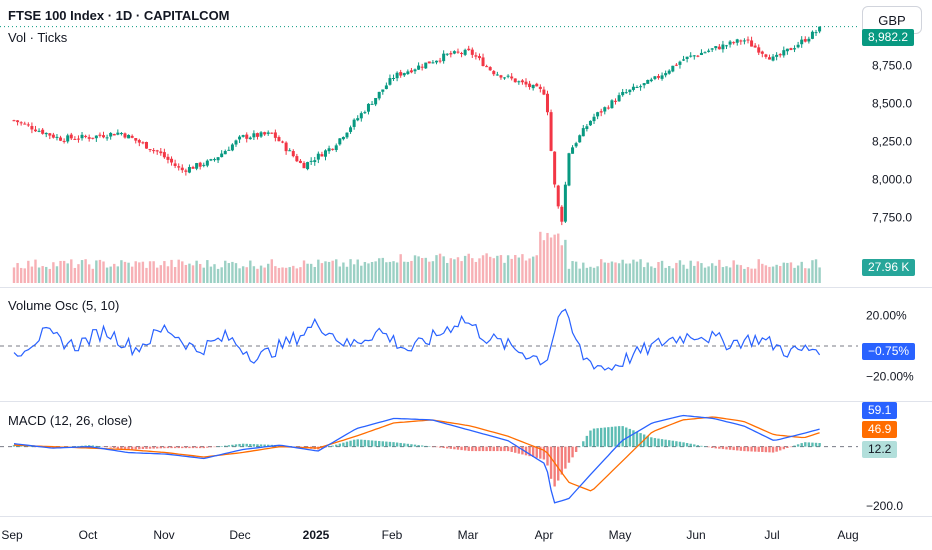 The height and width of the screenshot is (550, 932). Describe the element at coordinates (70, 420) in the screenshot. I see `macd-label: MACD (12, 26, close)` at that location.